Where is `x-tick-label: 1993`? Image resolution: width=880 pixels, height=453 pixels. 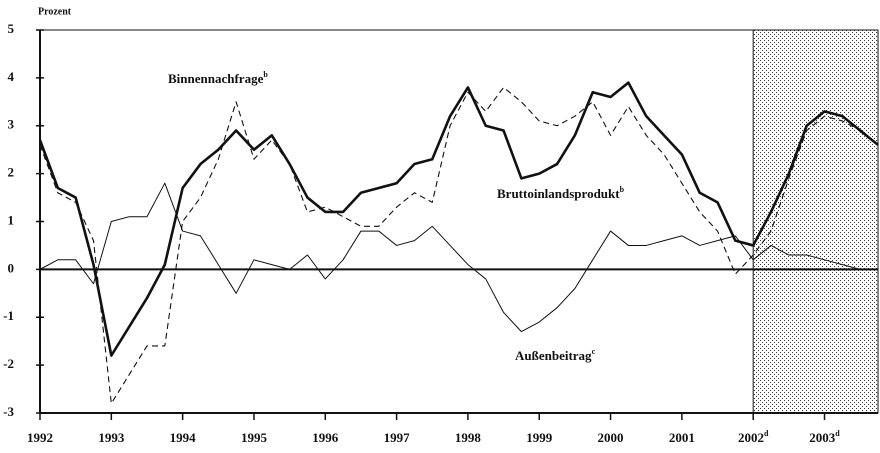
x-tick-label: 1993 is located at coordinates (111, 437).